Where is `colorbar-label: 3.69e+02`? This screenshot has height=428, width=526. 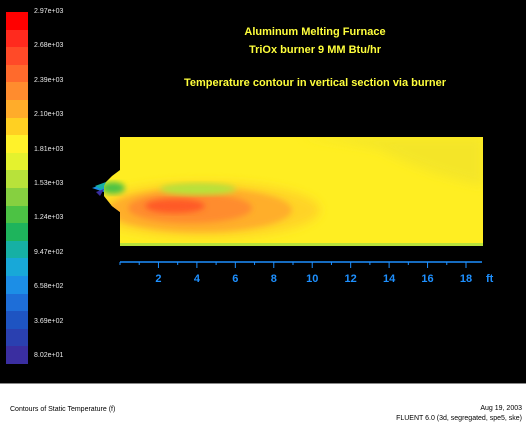 colorbar-label: 3.69e+02 is located at coordinates (49, 321).